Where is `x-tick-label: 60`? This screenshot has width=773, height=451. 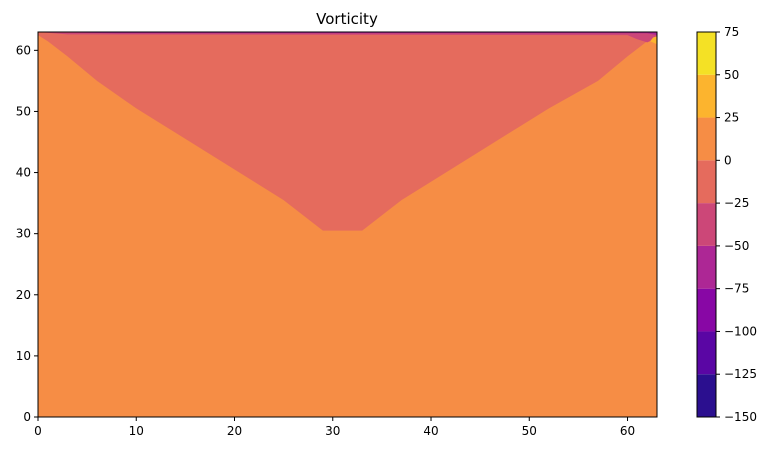 x-tick-label: 60 is located at coordinates (627, 431).